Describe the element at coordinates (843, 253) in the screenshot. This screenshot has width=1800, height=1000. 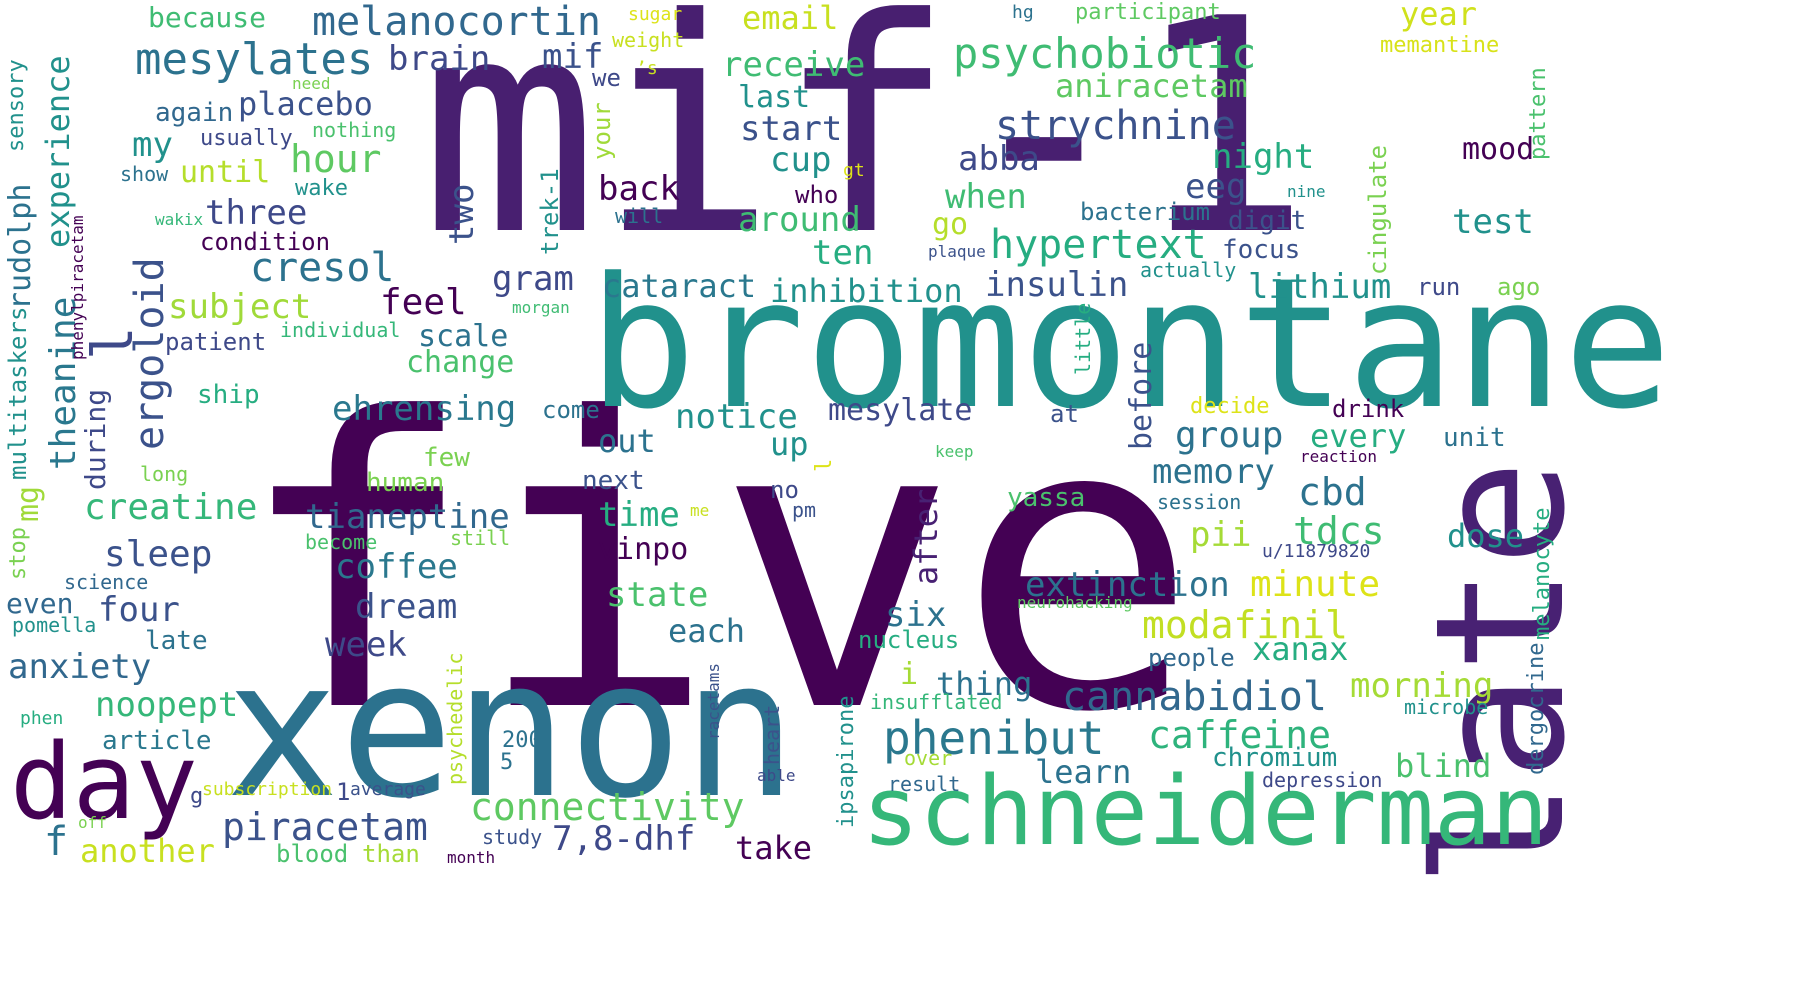
I see `word-ten: ten` at that location.